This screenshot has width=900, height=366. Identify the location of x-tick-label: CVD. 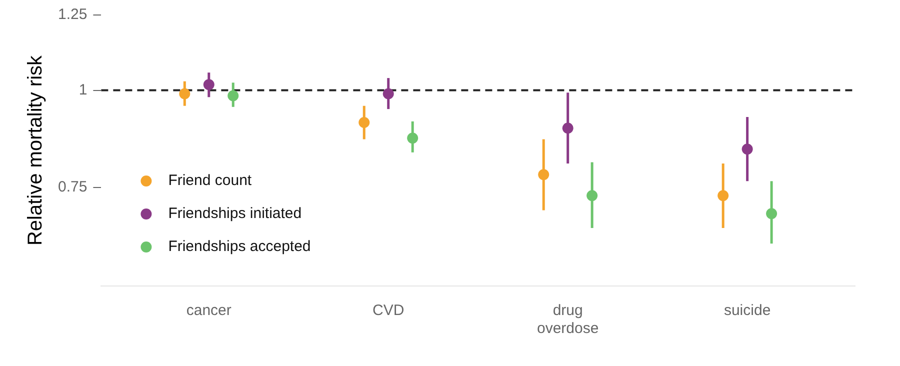
(388, 311).